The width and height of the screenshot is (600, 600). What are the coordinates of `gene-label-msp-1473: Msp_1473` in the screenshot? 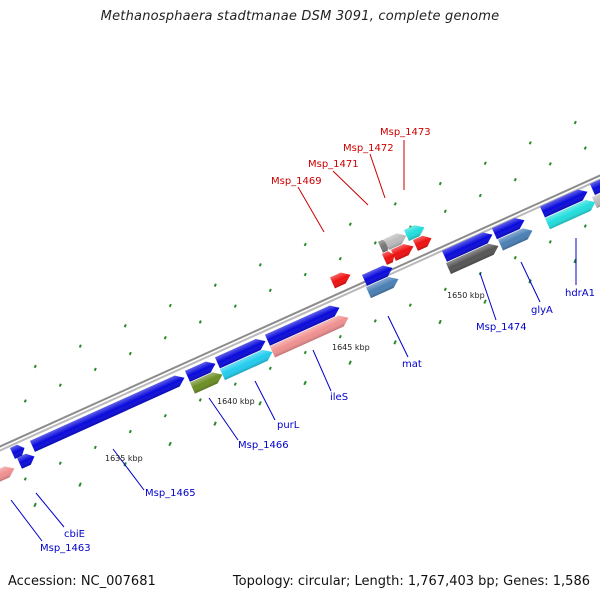 It's located at (405, 132).